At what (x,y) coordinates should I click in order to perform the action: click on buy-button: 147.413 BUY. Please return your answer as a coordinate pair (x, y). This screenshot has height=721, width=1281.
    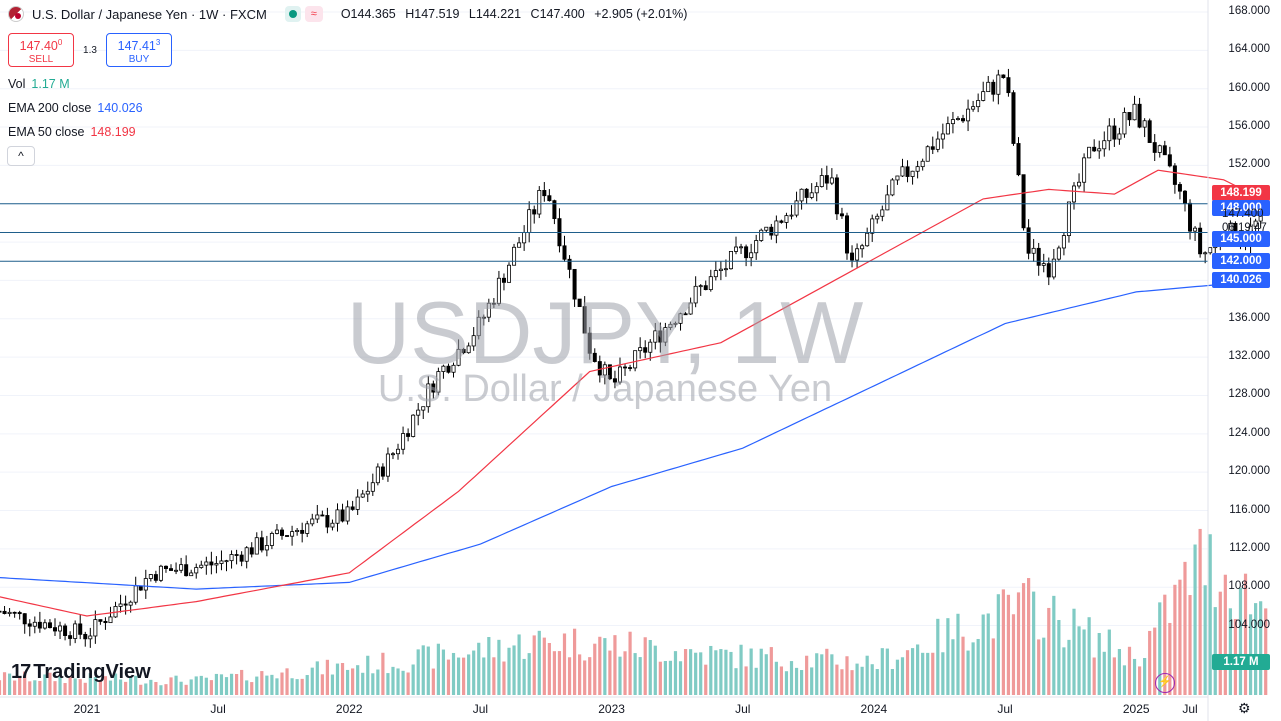
    Looking at the image, I should click on (139, 50).